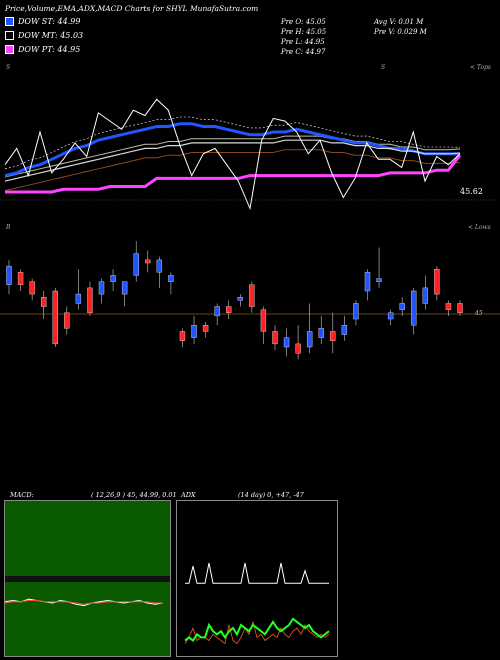  I want to click on legend-dow-mt: DOW MT: 45.03, so click(44, 35).